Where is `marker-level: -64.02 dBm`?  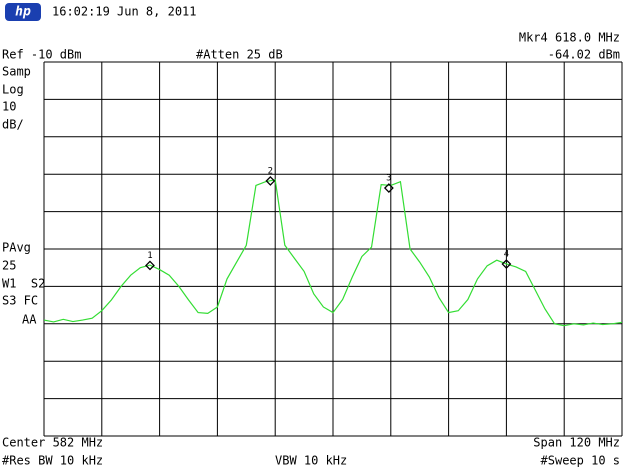 marker-level: -64.02 dBm is located at coordinates (584, 55).